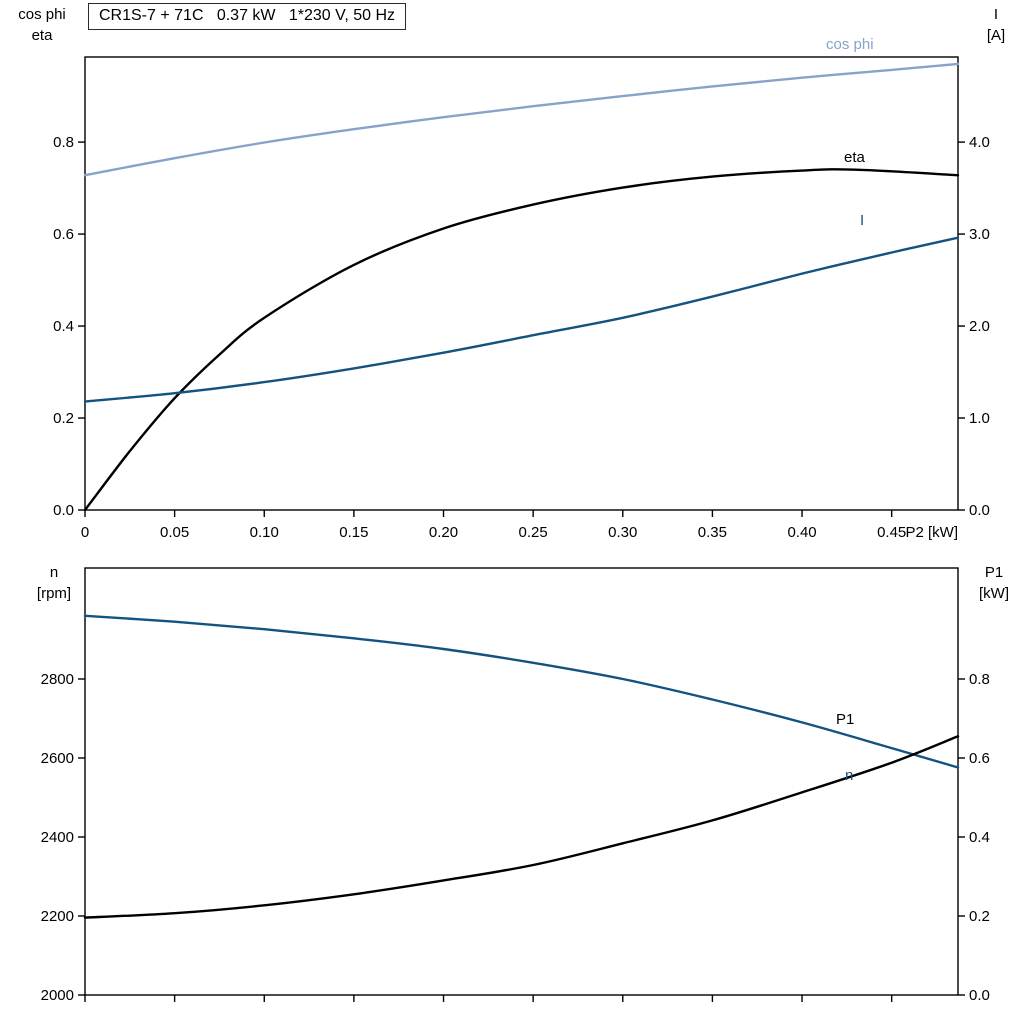  What do you see at coordinates (994, 572) in the screenshot?
I see `axis-title-p1: P1` at bounding box center [994, 572].